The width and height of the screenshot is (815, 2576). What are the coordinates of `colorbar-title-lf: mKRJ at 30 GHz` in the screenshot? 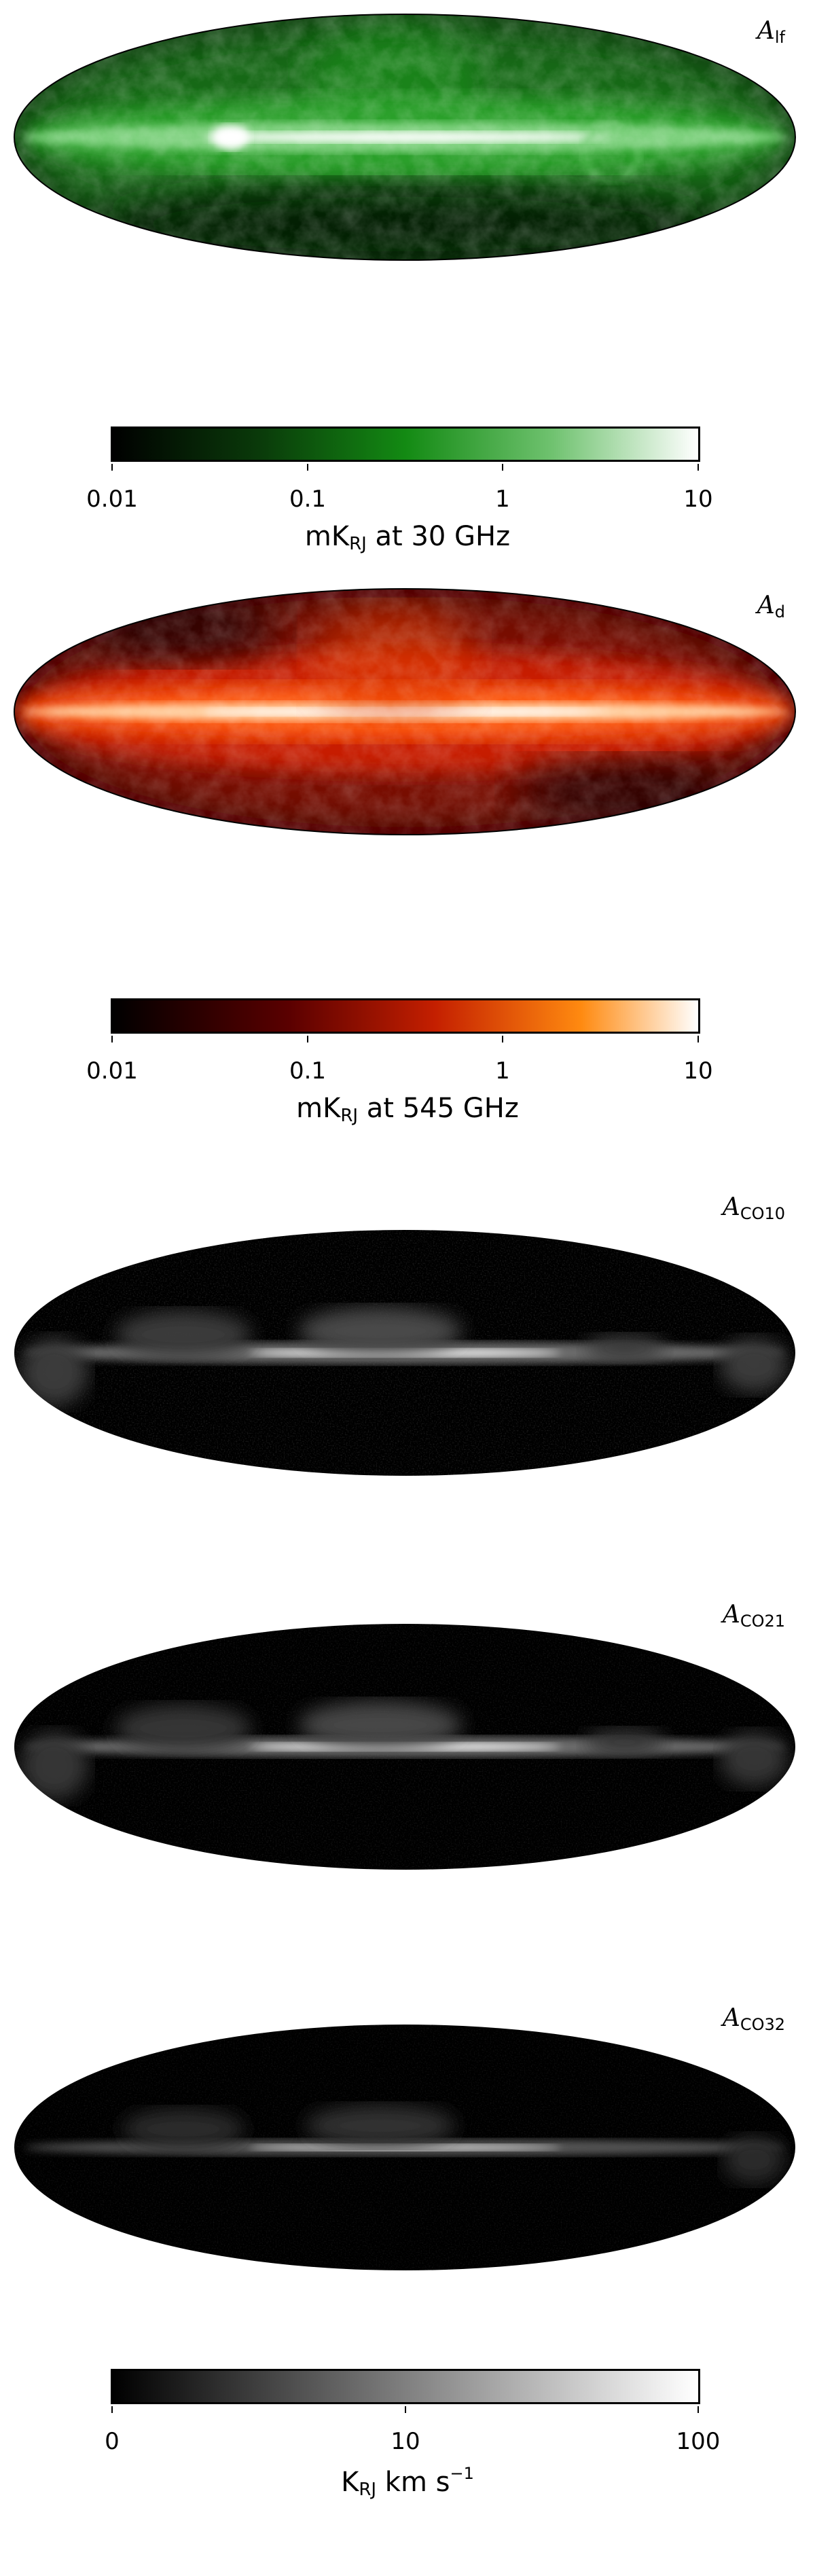 It's located at (407, 537).